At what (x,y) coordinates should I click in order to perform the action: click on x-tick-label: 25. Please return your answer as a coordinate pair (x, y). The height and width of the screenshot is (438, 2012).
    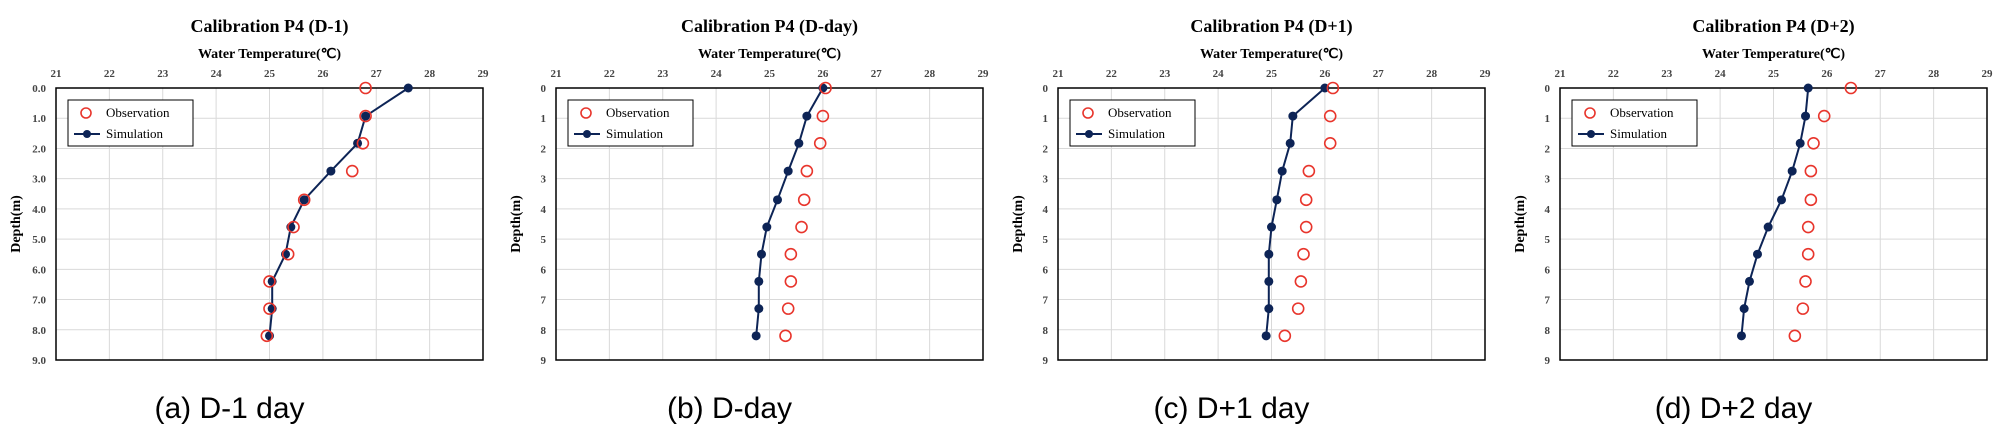
    Looking at the image, I should click on (1272, 74).